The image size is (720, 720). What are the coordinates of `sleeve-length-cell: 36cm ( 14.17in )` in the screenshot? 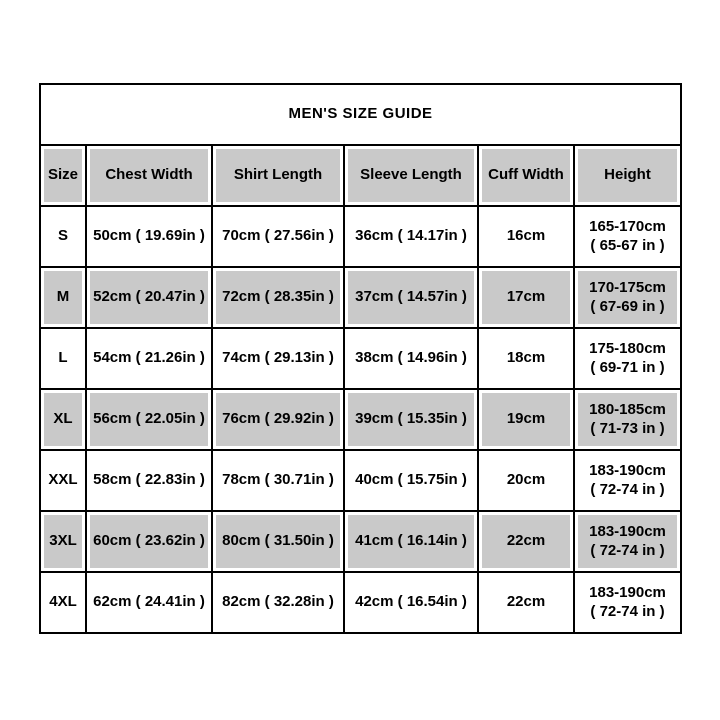 It's located at (411, 236).